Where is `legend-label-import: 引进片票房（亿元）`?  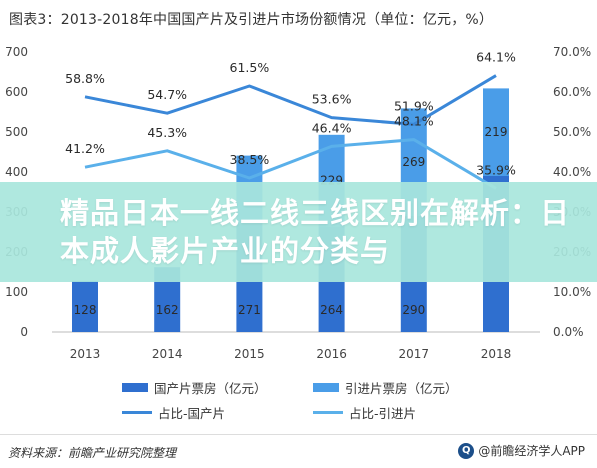
legend-label-import: 引进片票房（亿元） is located at coordinates (401, 388).